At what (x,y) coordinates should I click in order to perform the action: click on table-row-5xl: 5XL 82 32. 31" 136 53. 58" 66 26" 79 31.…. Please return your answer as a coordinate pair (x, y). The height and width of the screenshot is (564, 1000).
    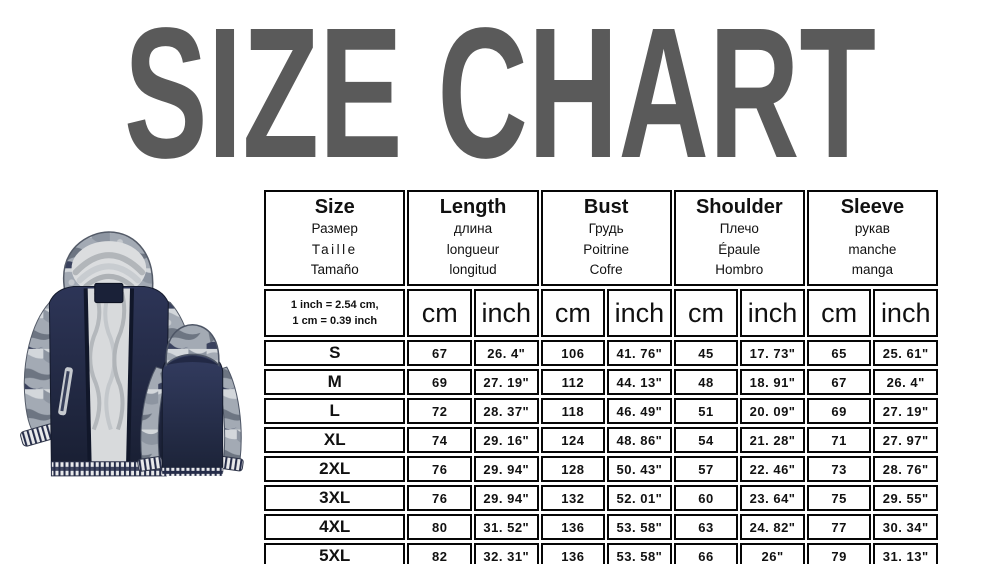
    Looking at the image, I should click on (601, 553).